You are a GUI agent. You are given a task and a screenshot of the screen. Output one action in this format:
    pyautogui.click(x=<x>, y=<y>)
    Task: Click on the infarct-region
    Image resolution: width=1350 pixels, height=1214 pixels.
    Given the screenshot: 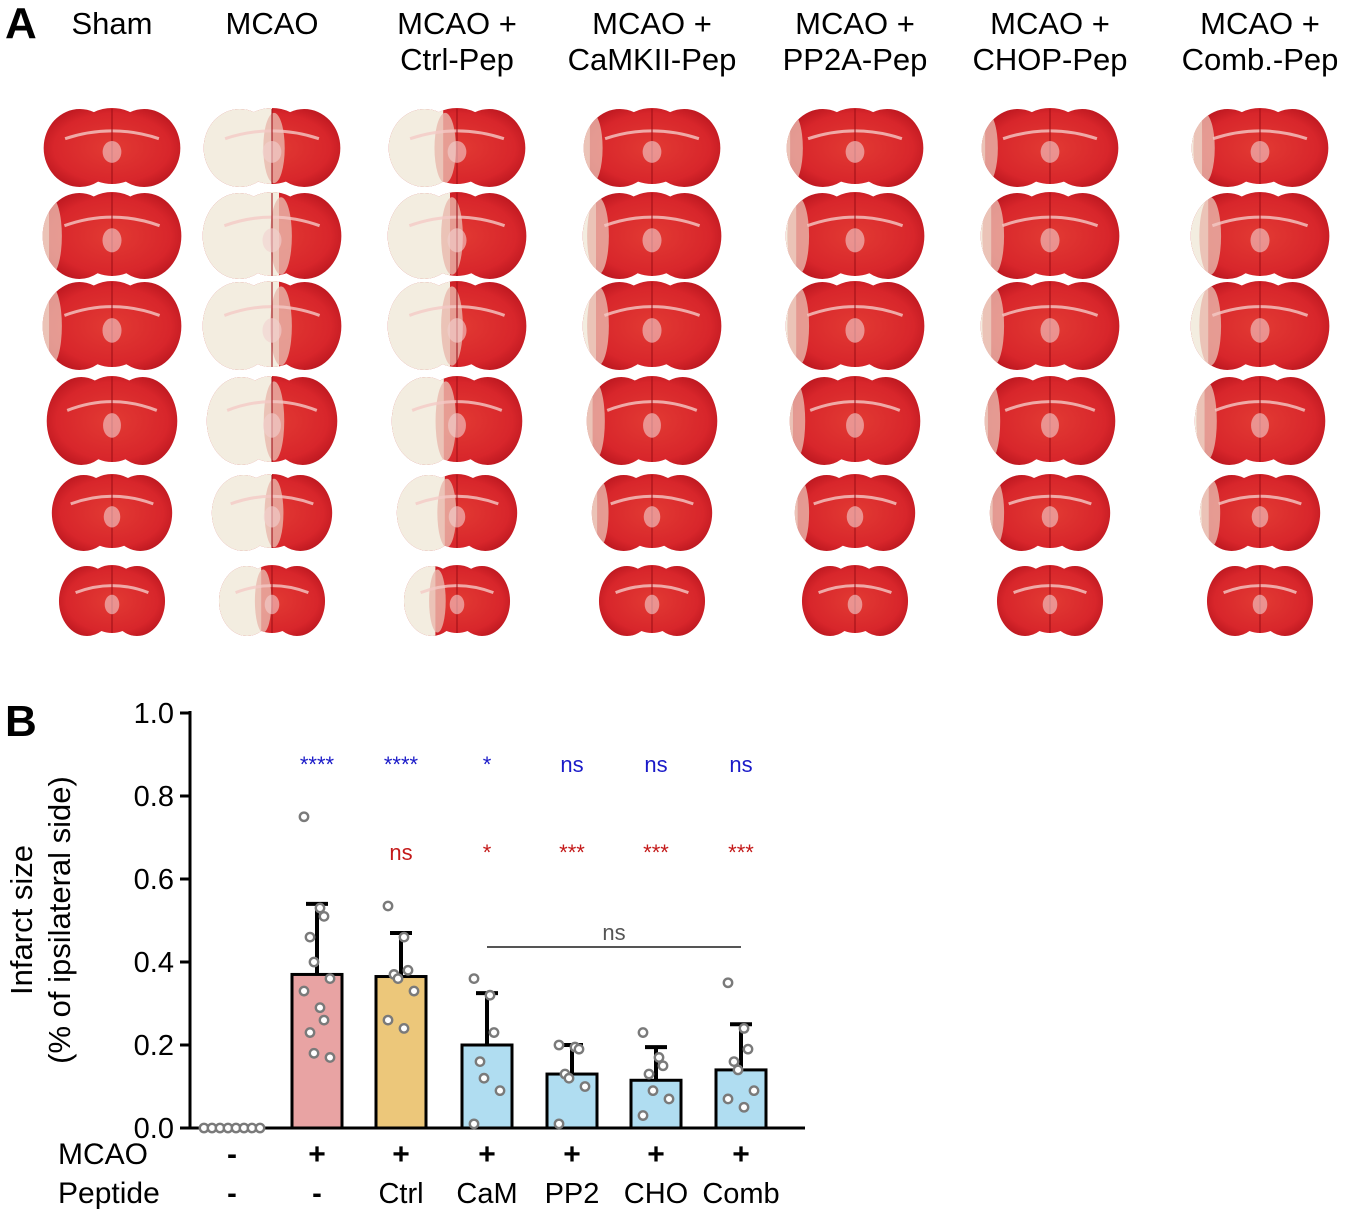 What is the action you would take?
    pyautogui.click(x=241, y=512)
    